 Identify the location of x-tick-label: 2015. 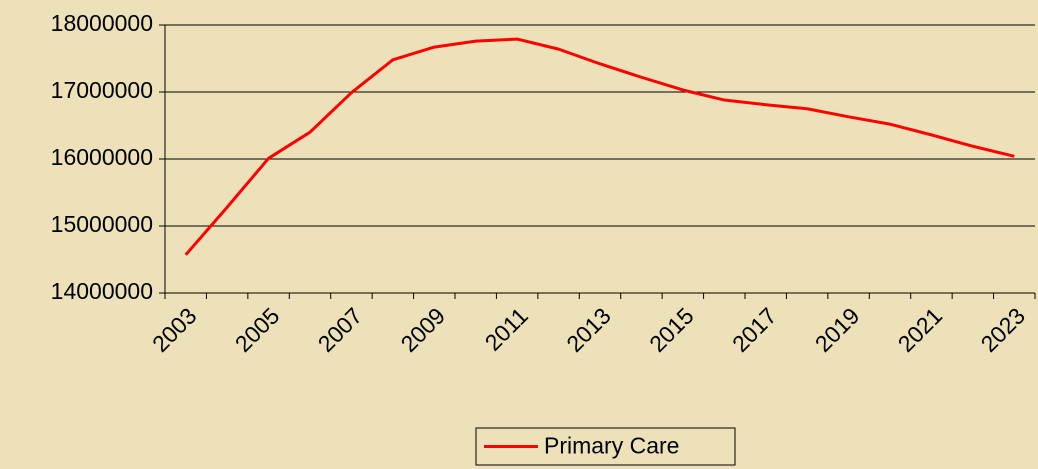
(671, 329).